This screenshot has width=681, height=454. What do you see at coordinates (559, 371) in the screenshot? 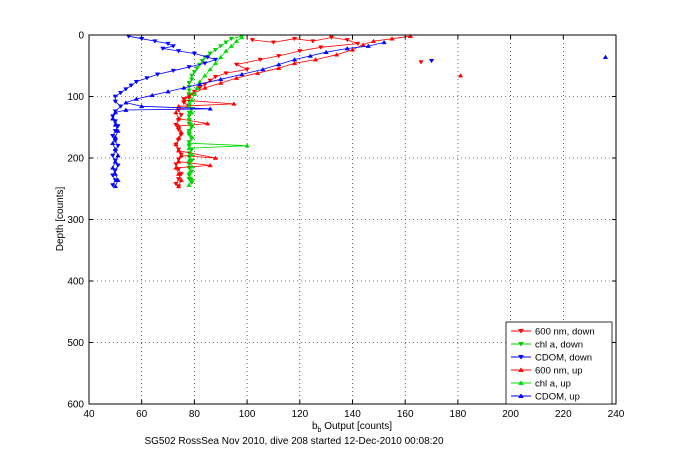
I see `legend-label: 600 nm, up` at bounding box center [559, 371].